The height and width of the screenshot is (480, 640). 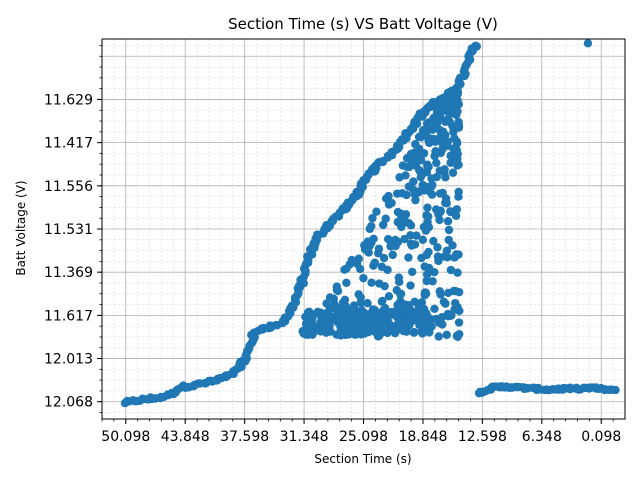 I want to click on x-tick-label: 18.848, so click(x=422, y=437).